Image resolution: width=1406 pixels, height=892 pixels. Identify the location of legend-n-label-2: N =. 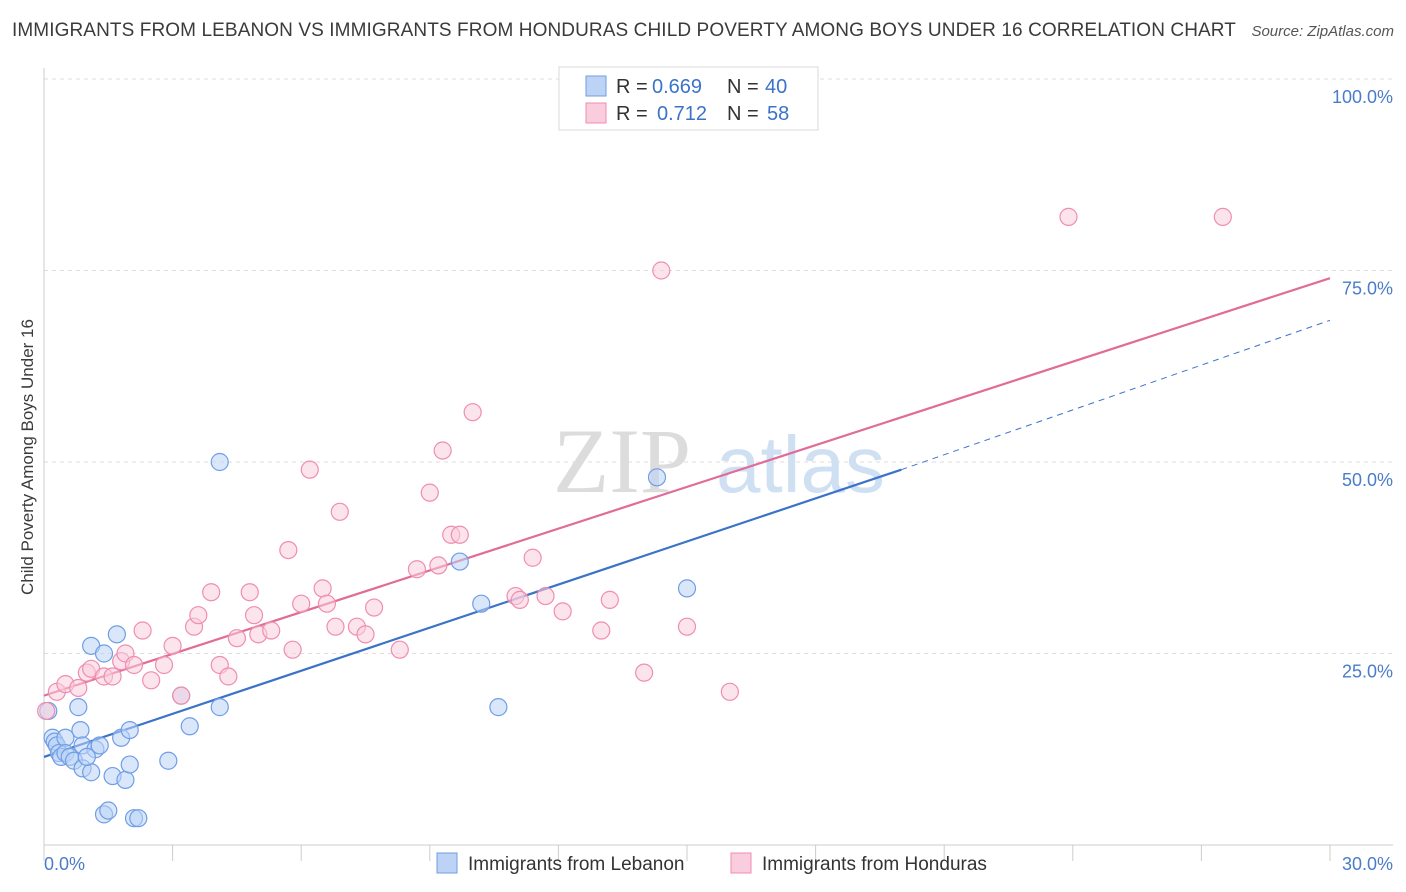
(743, 114).